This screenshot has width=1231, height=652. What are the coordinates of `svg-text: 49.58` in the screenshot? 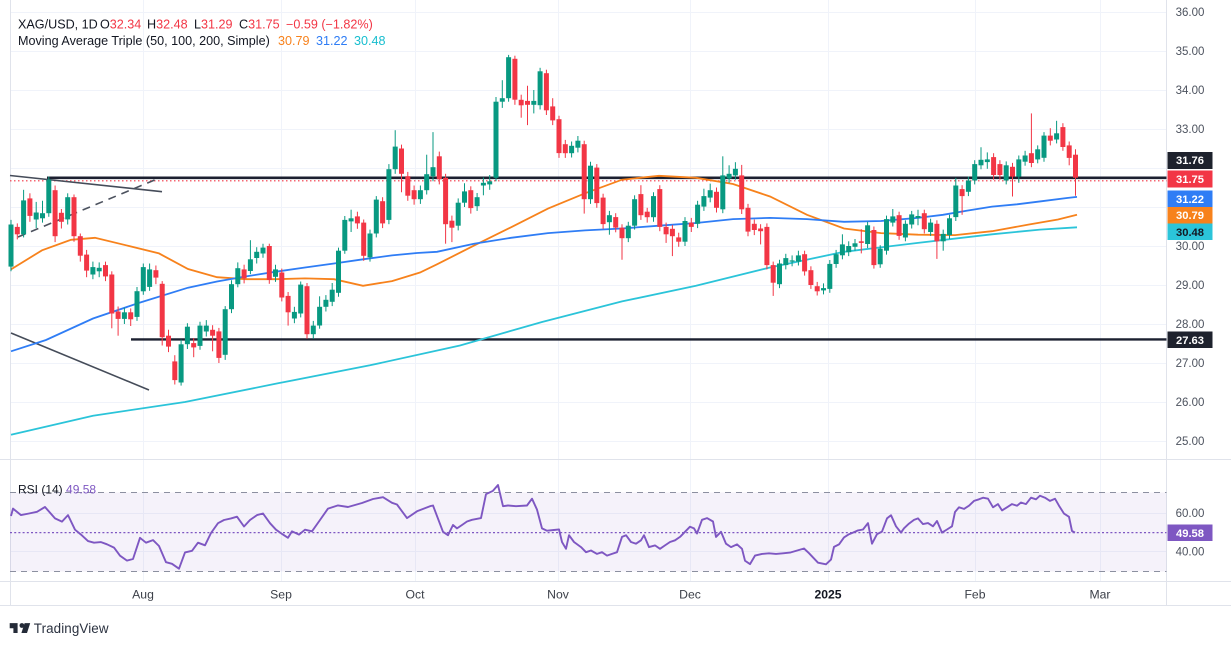 It's located at (1190, 534).